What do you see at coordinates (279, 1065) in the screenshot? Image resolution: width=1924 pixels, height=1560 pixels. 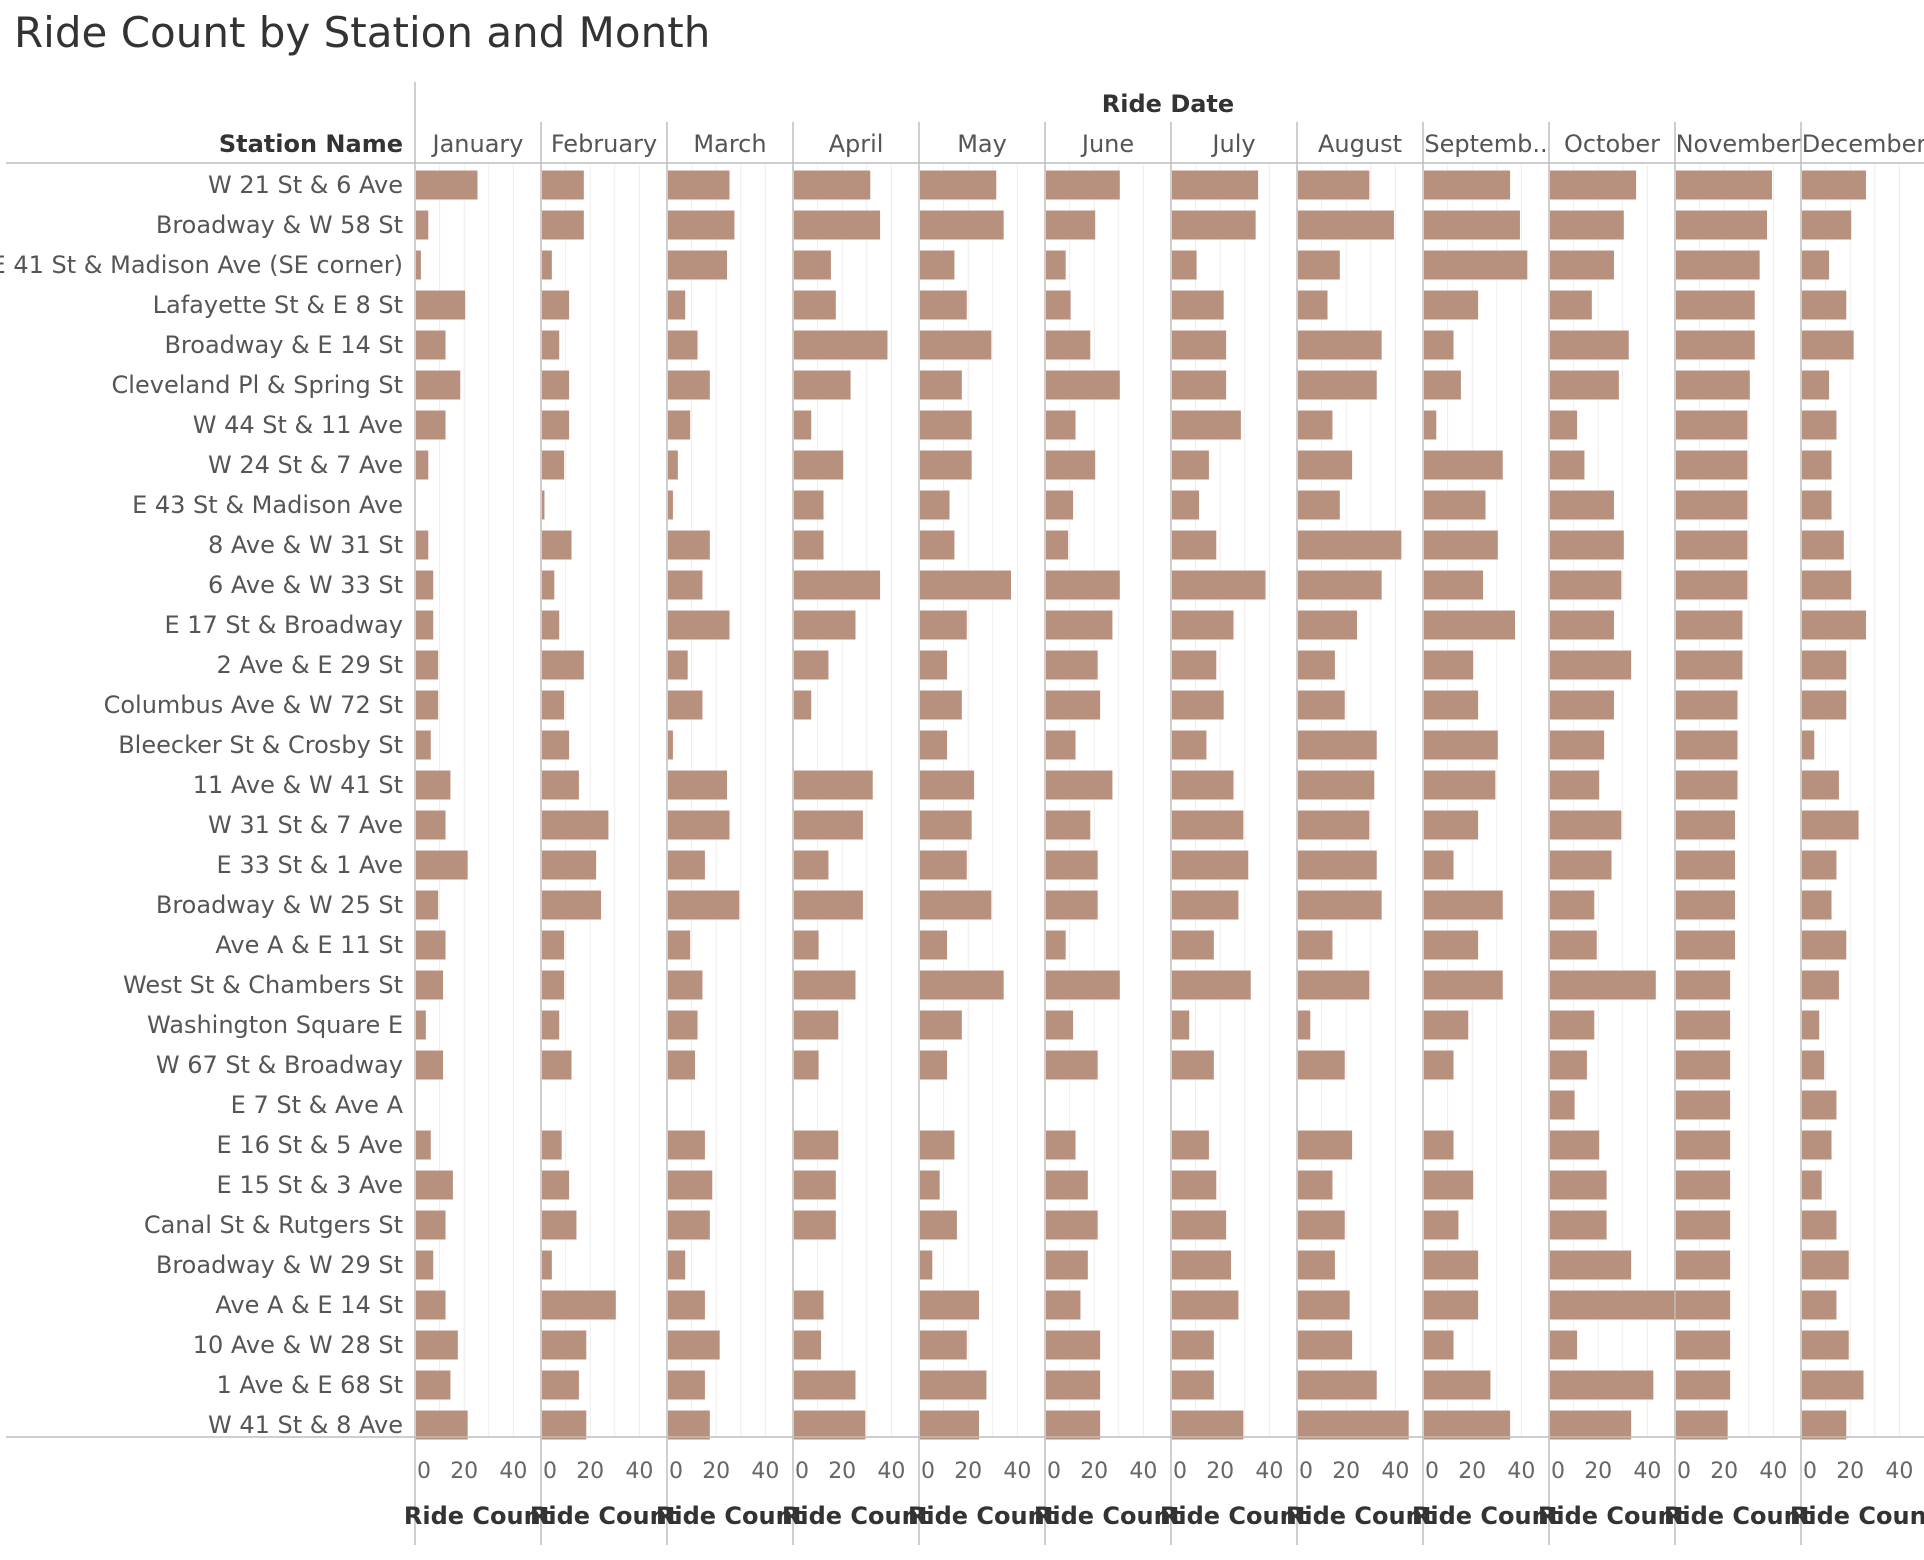 I see `station-label: W 67 St & Broadway` at bounding box center [279, 1065].